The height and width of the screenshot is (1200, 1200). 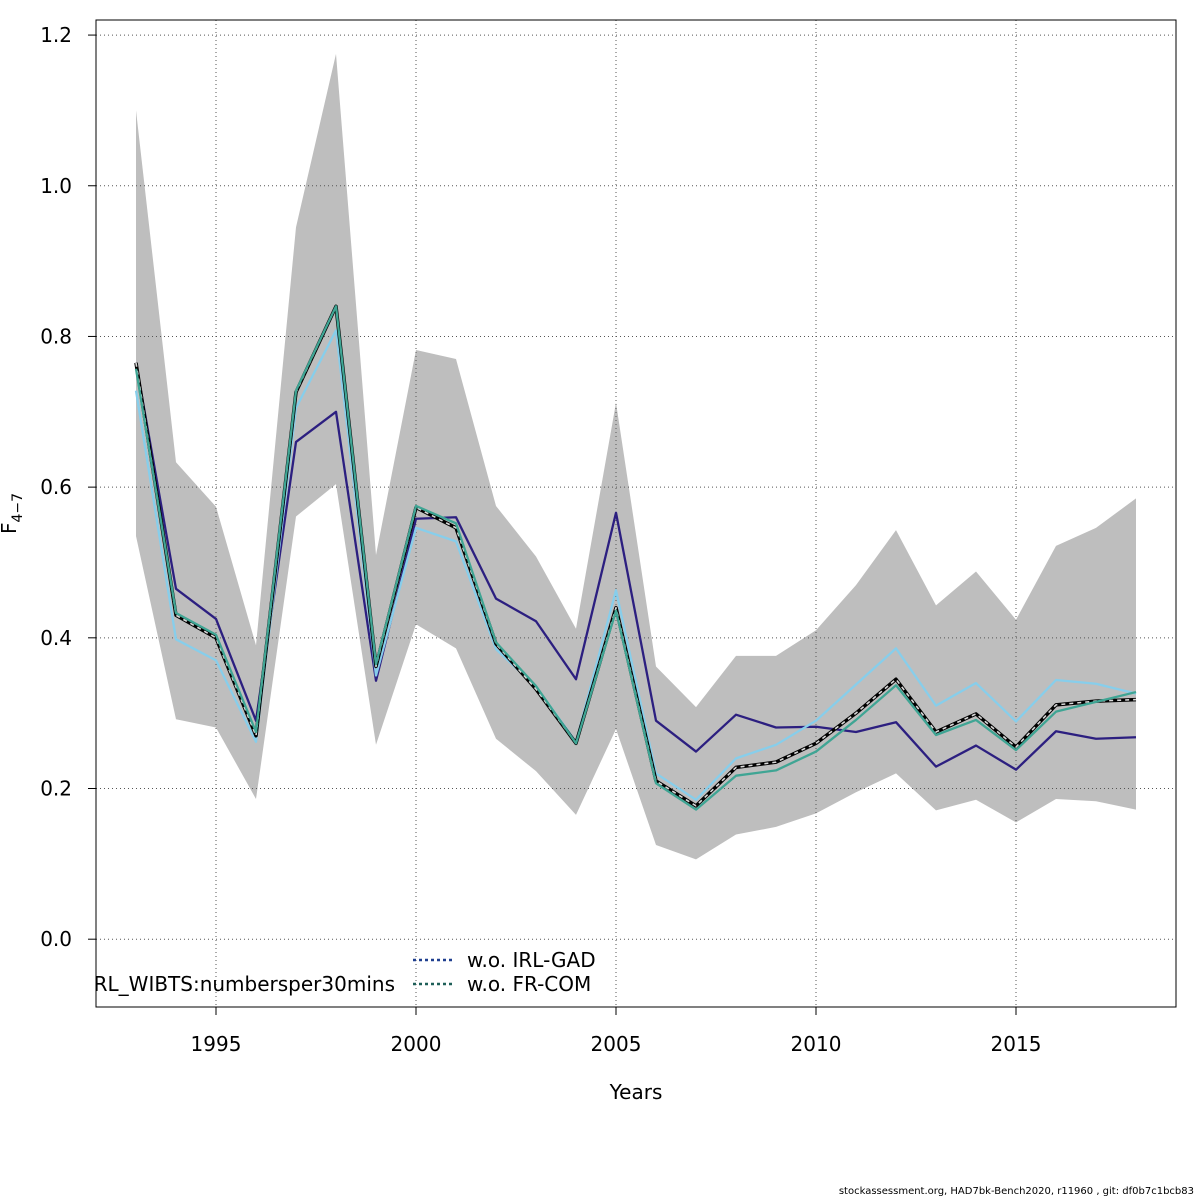 What do you see at coordinates (816, 1044) in the screenshot?
I see `x-tick-label: 2010` at bounding box center [816, 1044].